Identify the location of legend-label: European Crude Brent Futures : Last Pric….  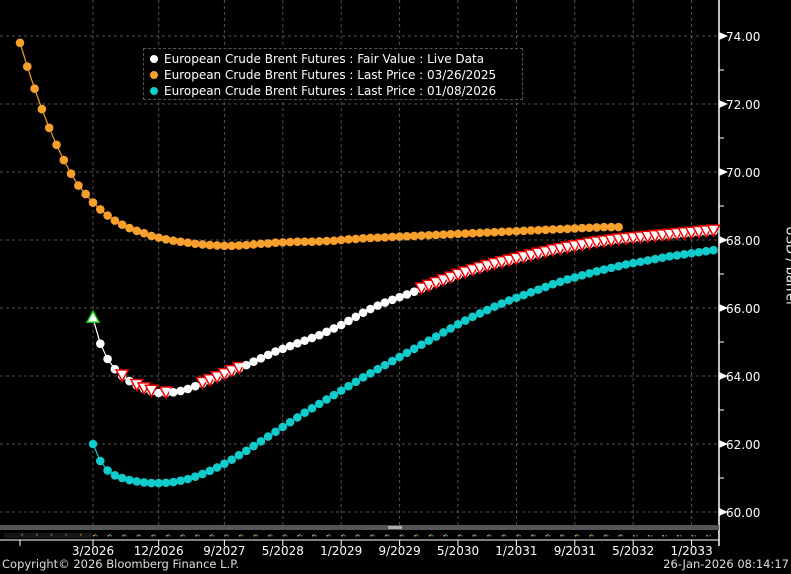
(330, 75).